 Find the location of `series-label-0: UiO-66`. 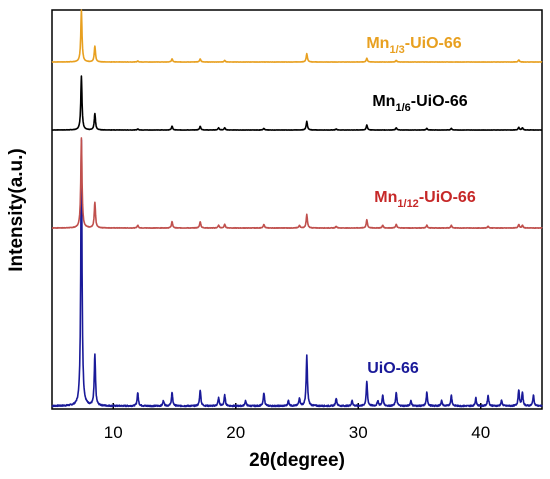

series-label-0: UiO-66 is located at coordinates (393, 368).